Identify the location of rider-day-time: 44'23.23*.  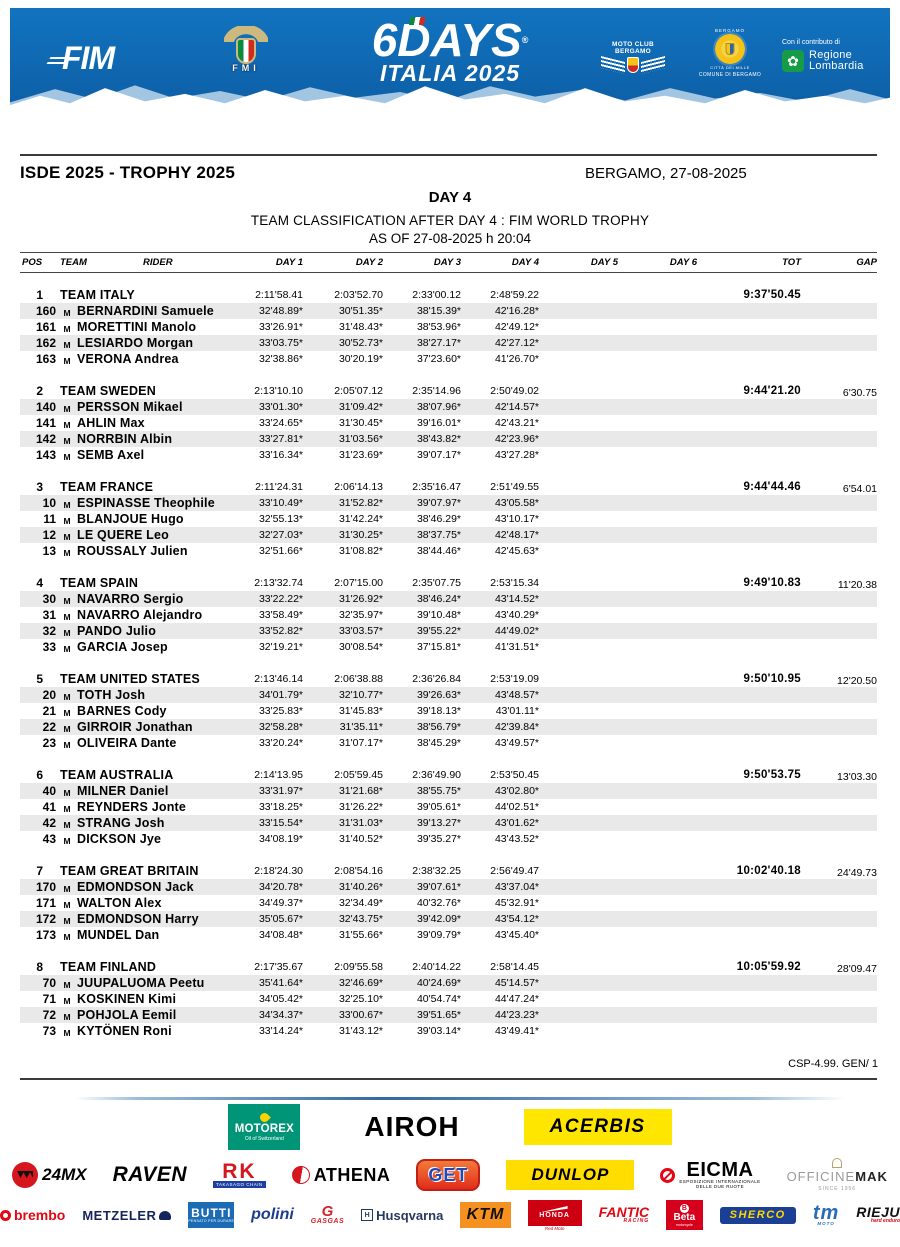
(516, 1015).